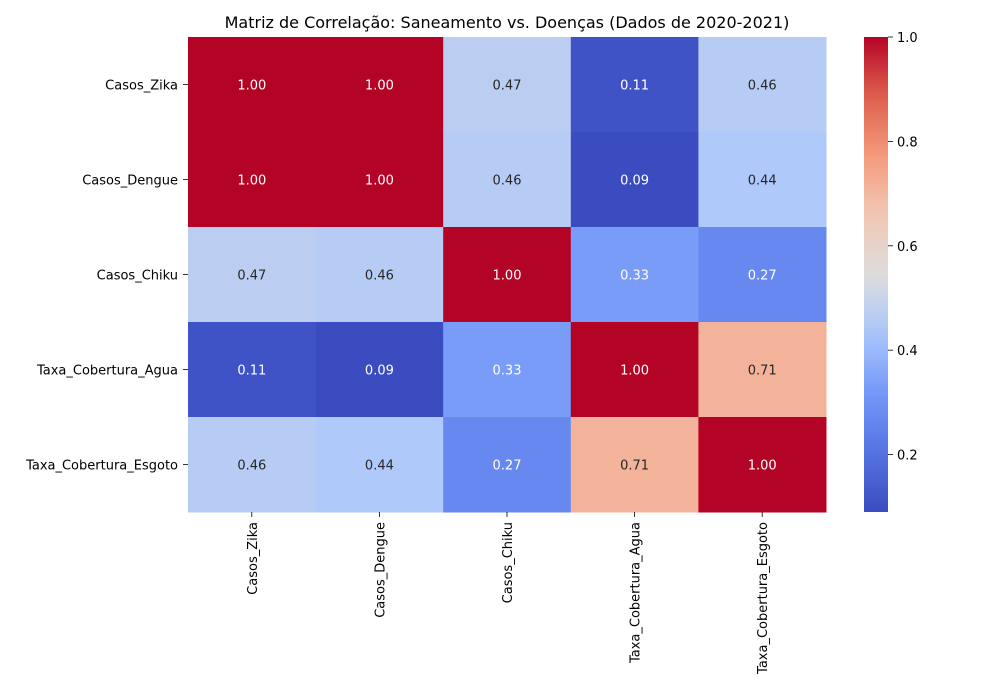 The width and height of the screenshot is (1000, 700). I want to click on column-tick-label: Casos_Dengue, so click(380, 570).